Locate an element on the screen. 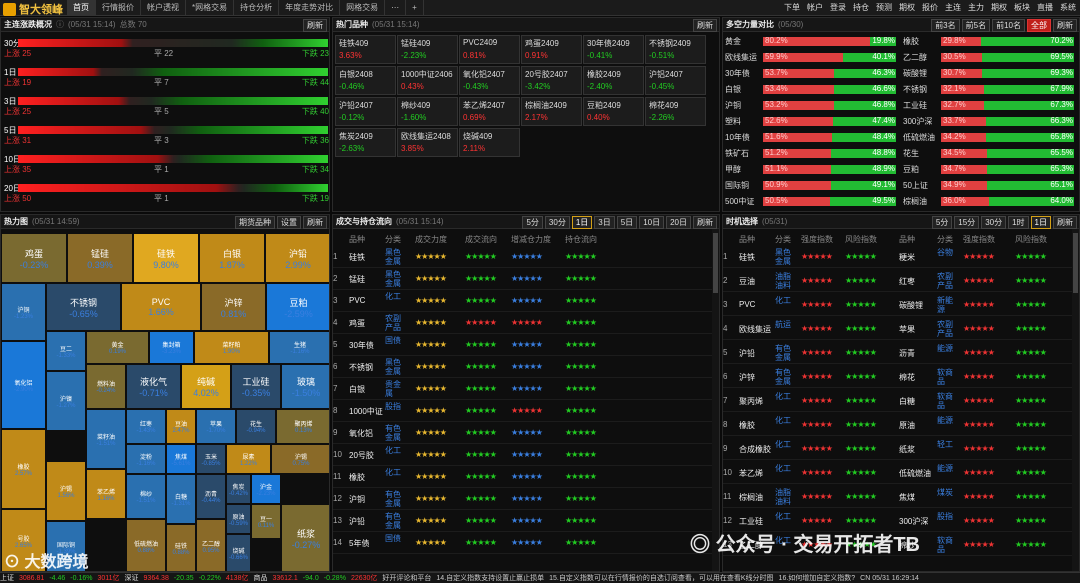 This screenshot has height=583, width=1080. heatmap-cell: 沪铜 -1.23% is located at coordinates (23, 312).